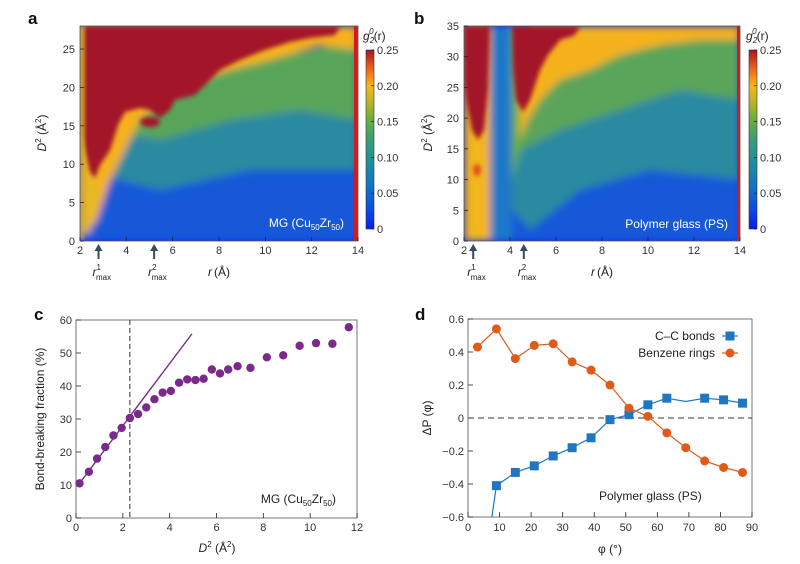 This screenshot has height=564, width=800. I want to click on x-tick-label-b: 10, so click(648, 251).